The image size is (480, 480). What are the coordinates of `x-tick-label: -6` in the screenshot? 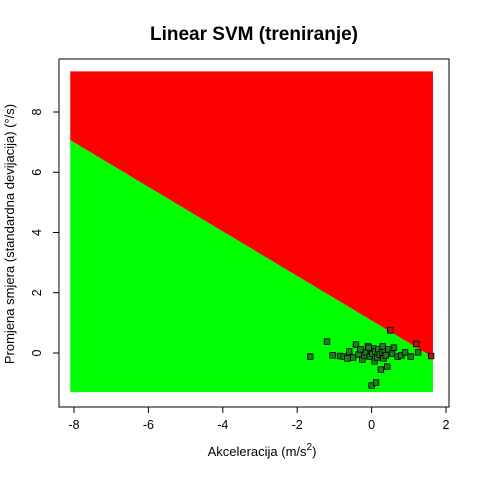 It's located at (148, 425).